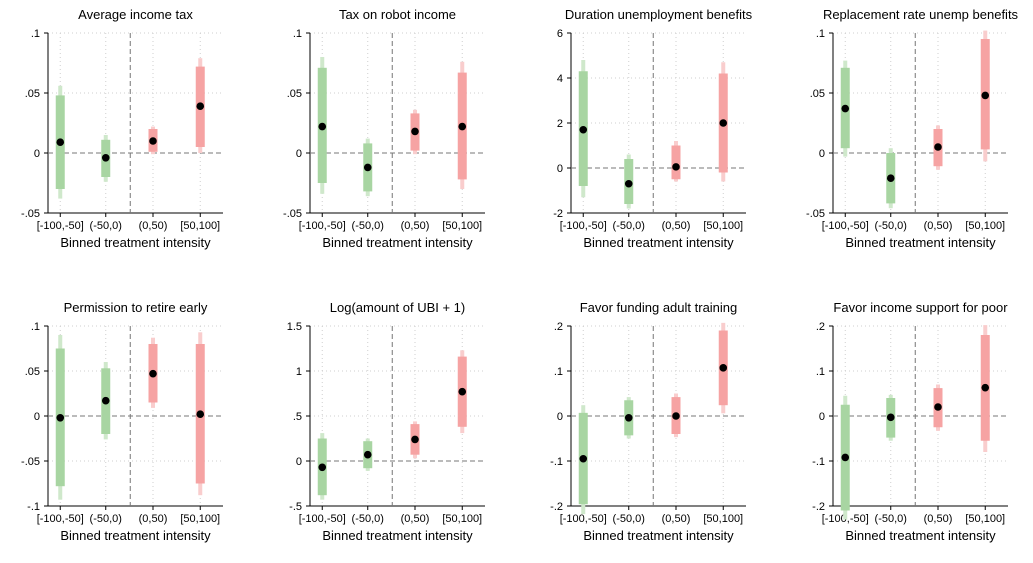  I want to click on y-tick-label: 1.5, so click(294, 327).